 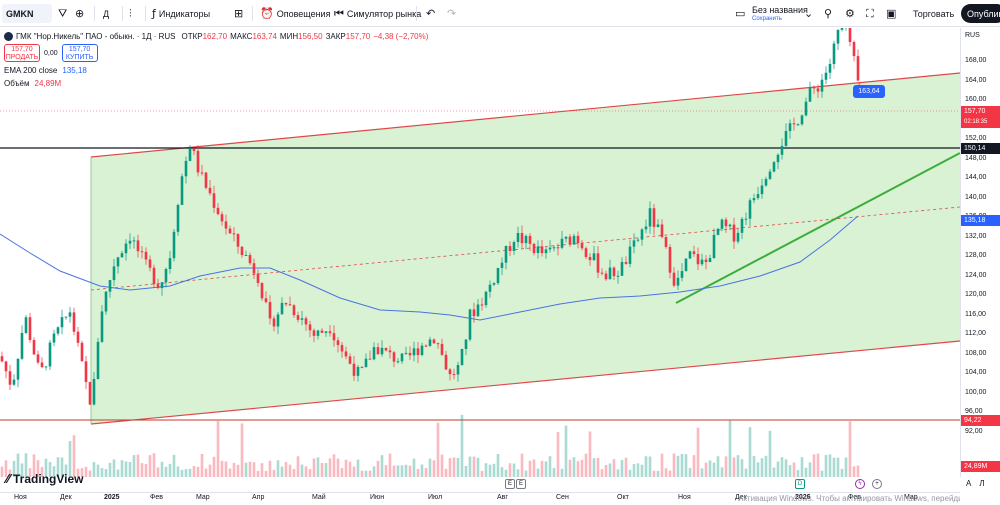 What do you see at coordinates (877, 484) in the screenshot?
I see `plus-icon: +` at bounding box center [877, 484].